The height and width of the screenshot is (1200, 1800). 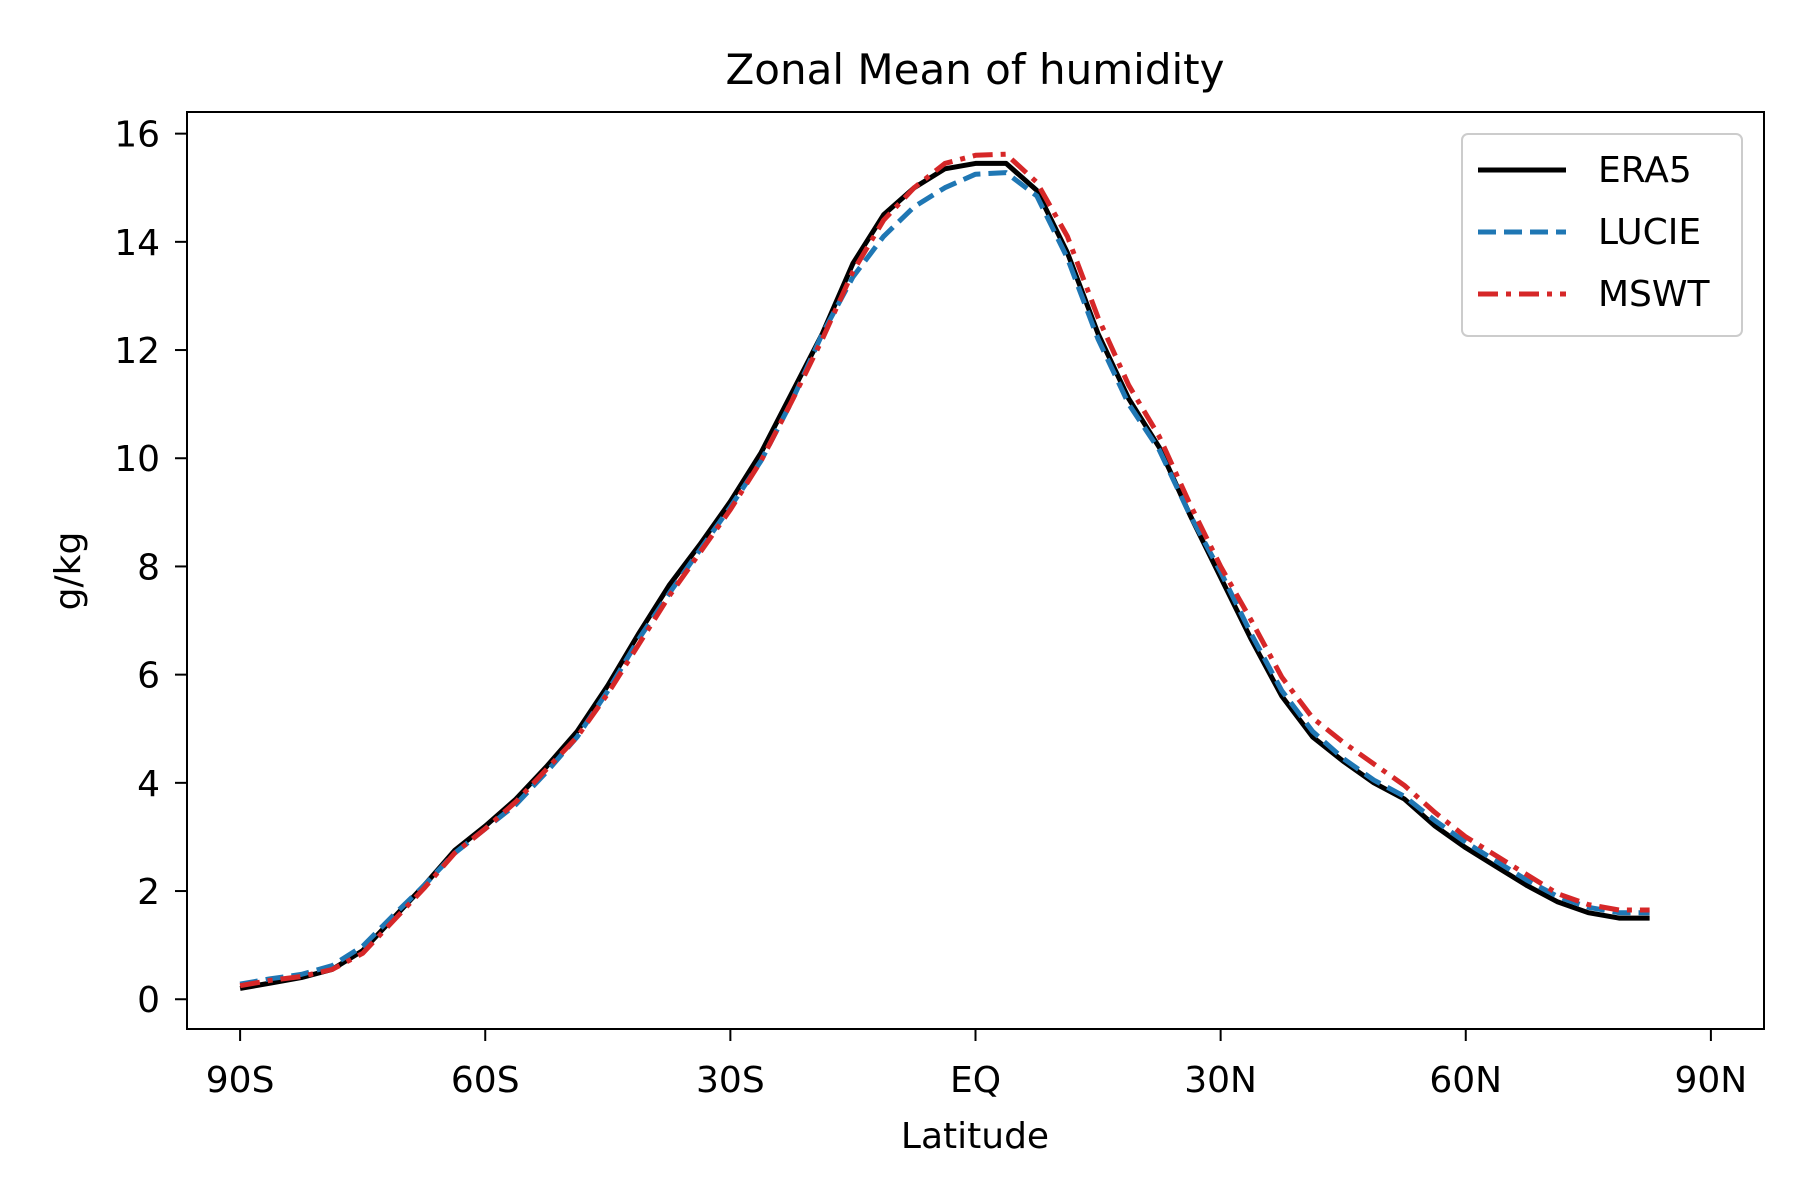 I want to click on x-axis-label: Latitude, so click(x=975, y=1136).